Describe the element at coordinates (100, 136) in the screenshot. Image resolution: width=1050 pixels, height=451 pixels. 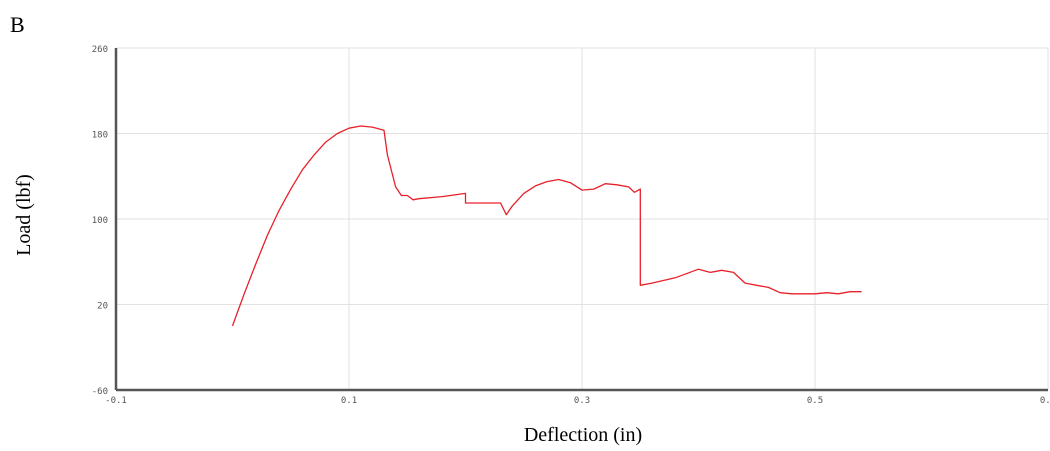
I see `y-tick-label: 180` at that location.